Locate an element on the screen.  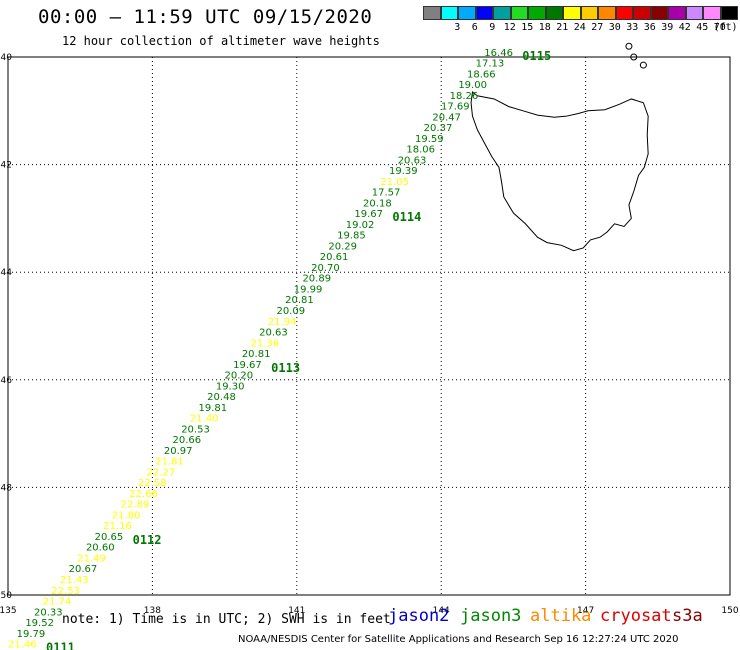
swh-value: 17.13 is located at coordinates (490, 64).